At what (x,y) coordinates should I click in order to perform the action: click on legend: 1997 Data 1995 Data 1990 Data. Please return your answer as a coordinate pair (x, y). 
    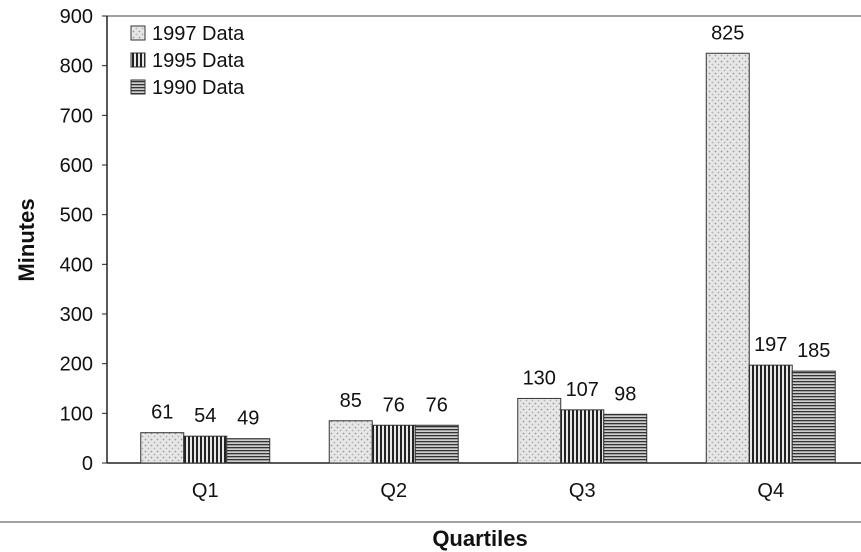
    Looking at the image, I should click on (187, 61).